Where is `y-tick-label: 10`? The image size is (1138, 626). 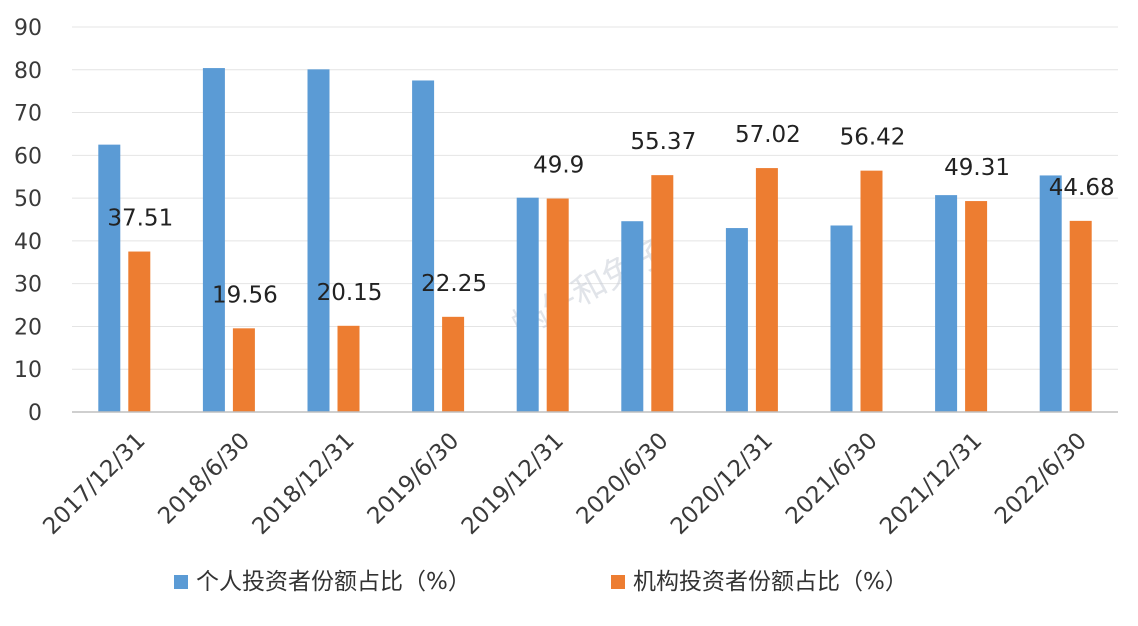
y-tick-label: 10 is located at coordinates (28, 370).